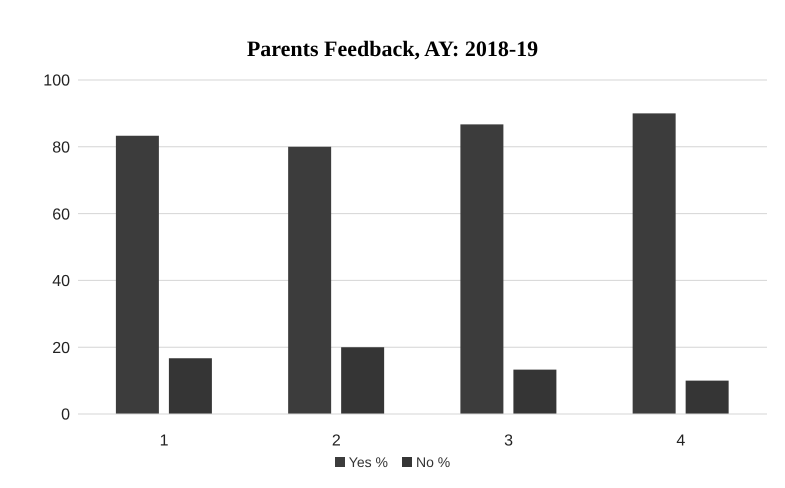  What do you see at coordinates (61, 348) in the screenshot?
I see `y-tick-label: 20` at bounding box center [61, 348].